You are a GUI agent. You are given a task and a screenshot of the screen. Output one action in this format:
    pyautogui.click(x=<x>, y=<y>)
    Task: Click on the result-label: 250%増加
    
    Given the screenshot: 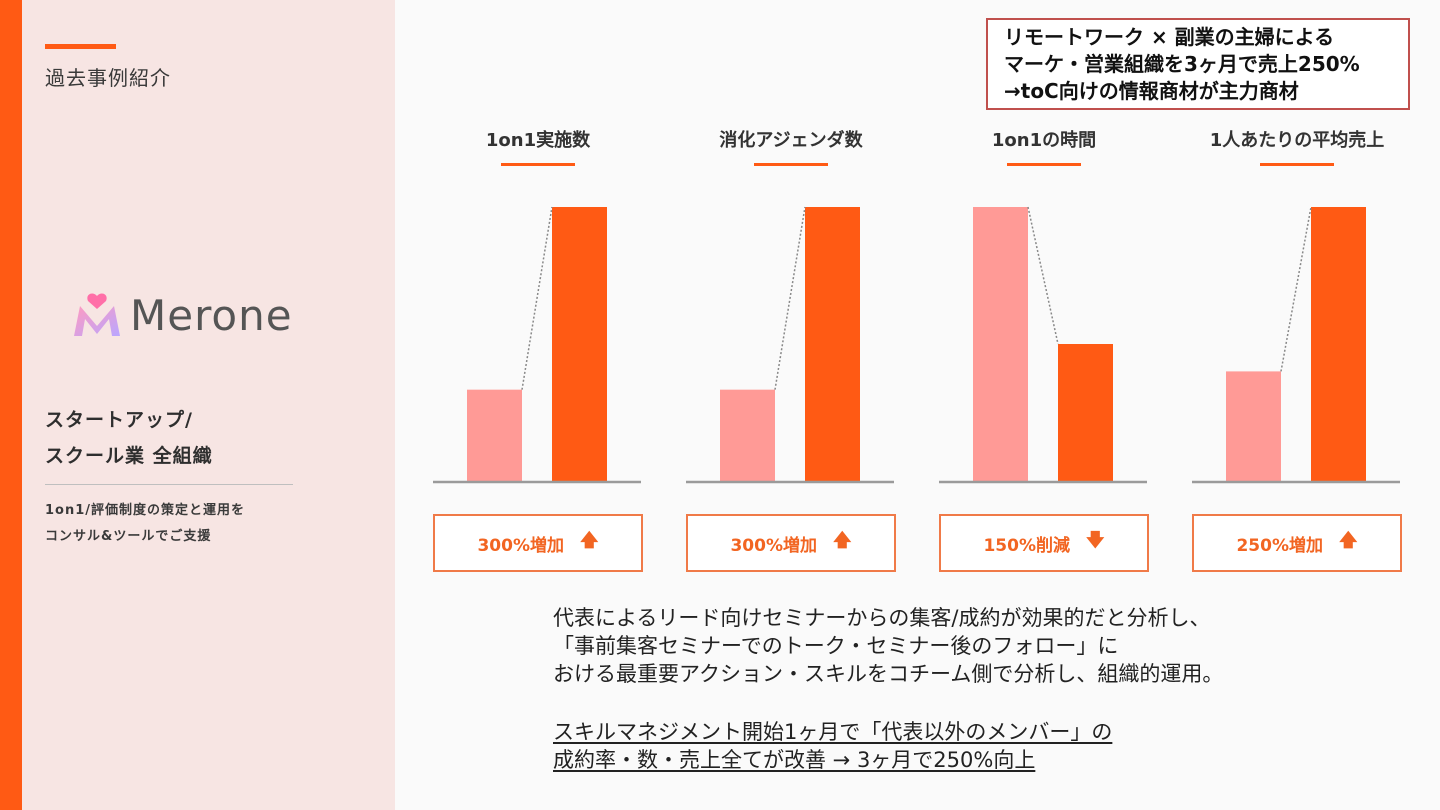 What is the action you would take?
    pyautogui.click(x=1279, y=545)
    